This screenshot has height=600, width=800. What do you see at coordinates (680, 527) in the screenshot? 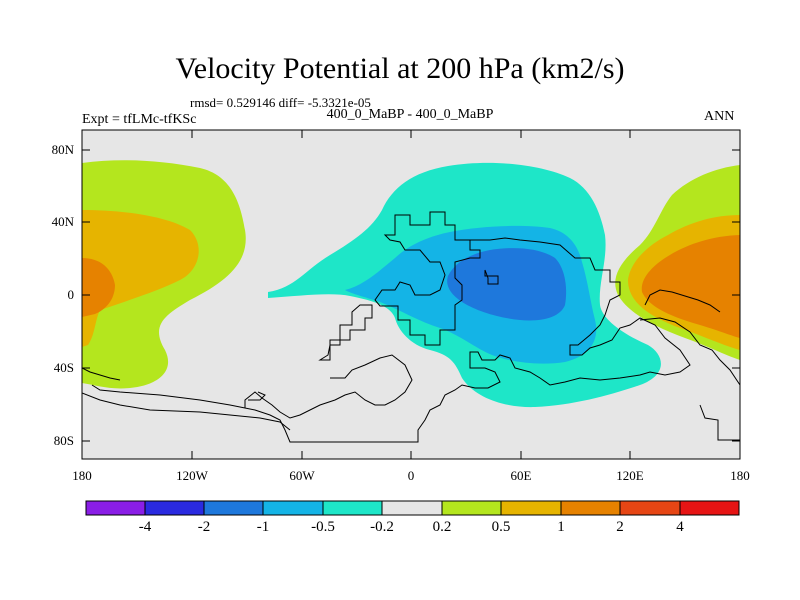
I see `colorbar-label: 4` at bounding box center [680, 527].